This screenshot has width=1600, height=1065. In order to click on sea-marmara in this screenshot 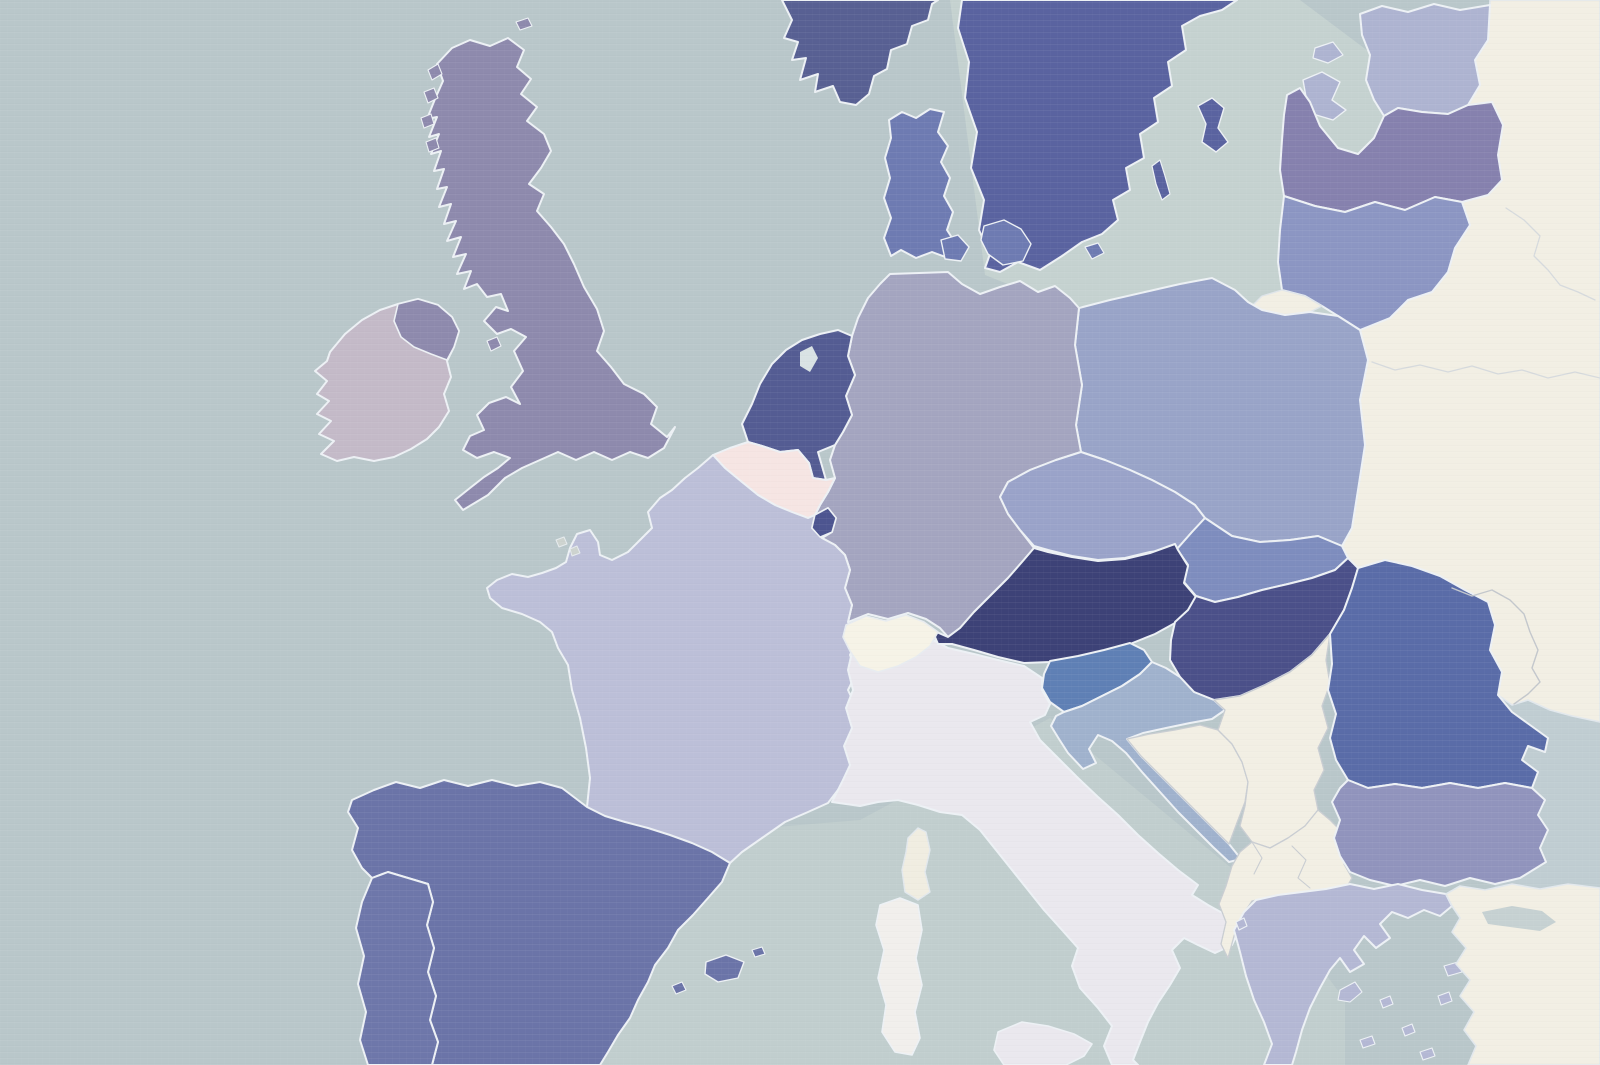, I will do `click(1519, 918)`.